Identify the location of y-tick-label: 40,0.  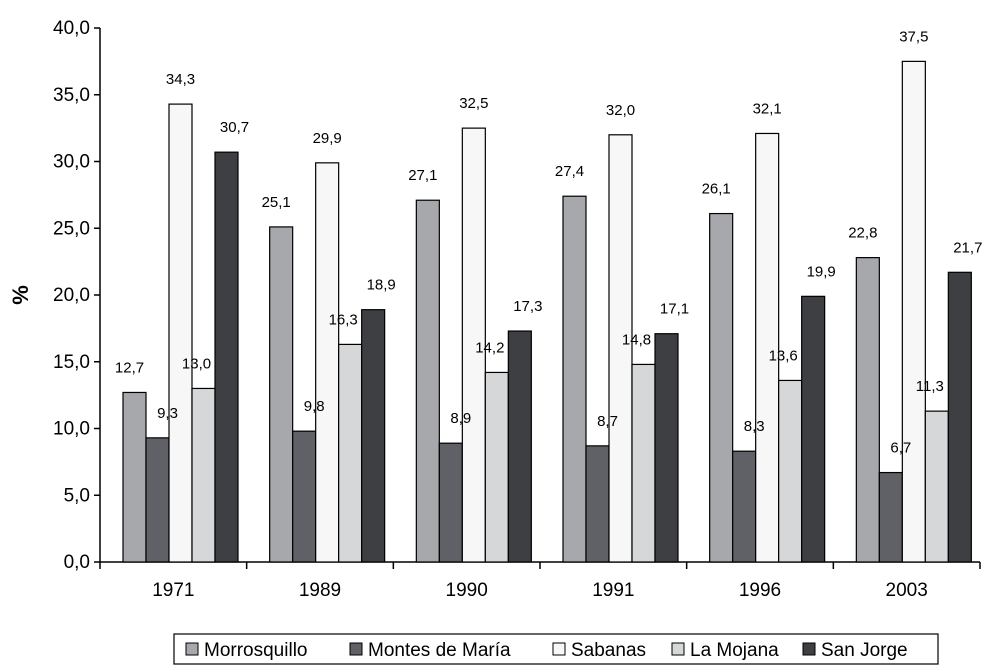
(71, 28).